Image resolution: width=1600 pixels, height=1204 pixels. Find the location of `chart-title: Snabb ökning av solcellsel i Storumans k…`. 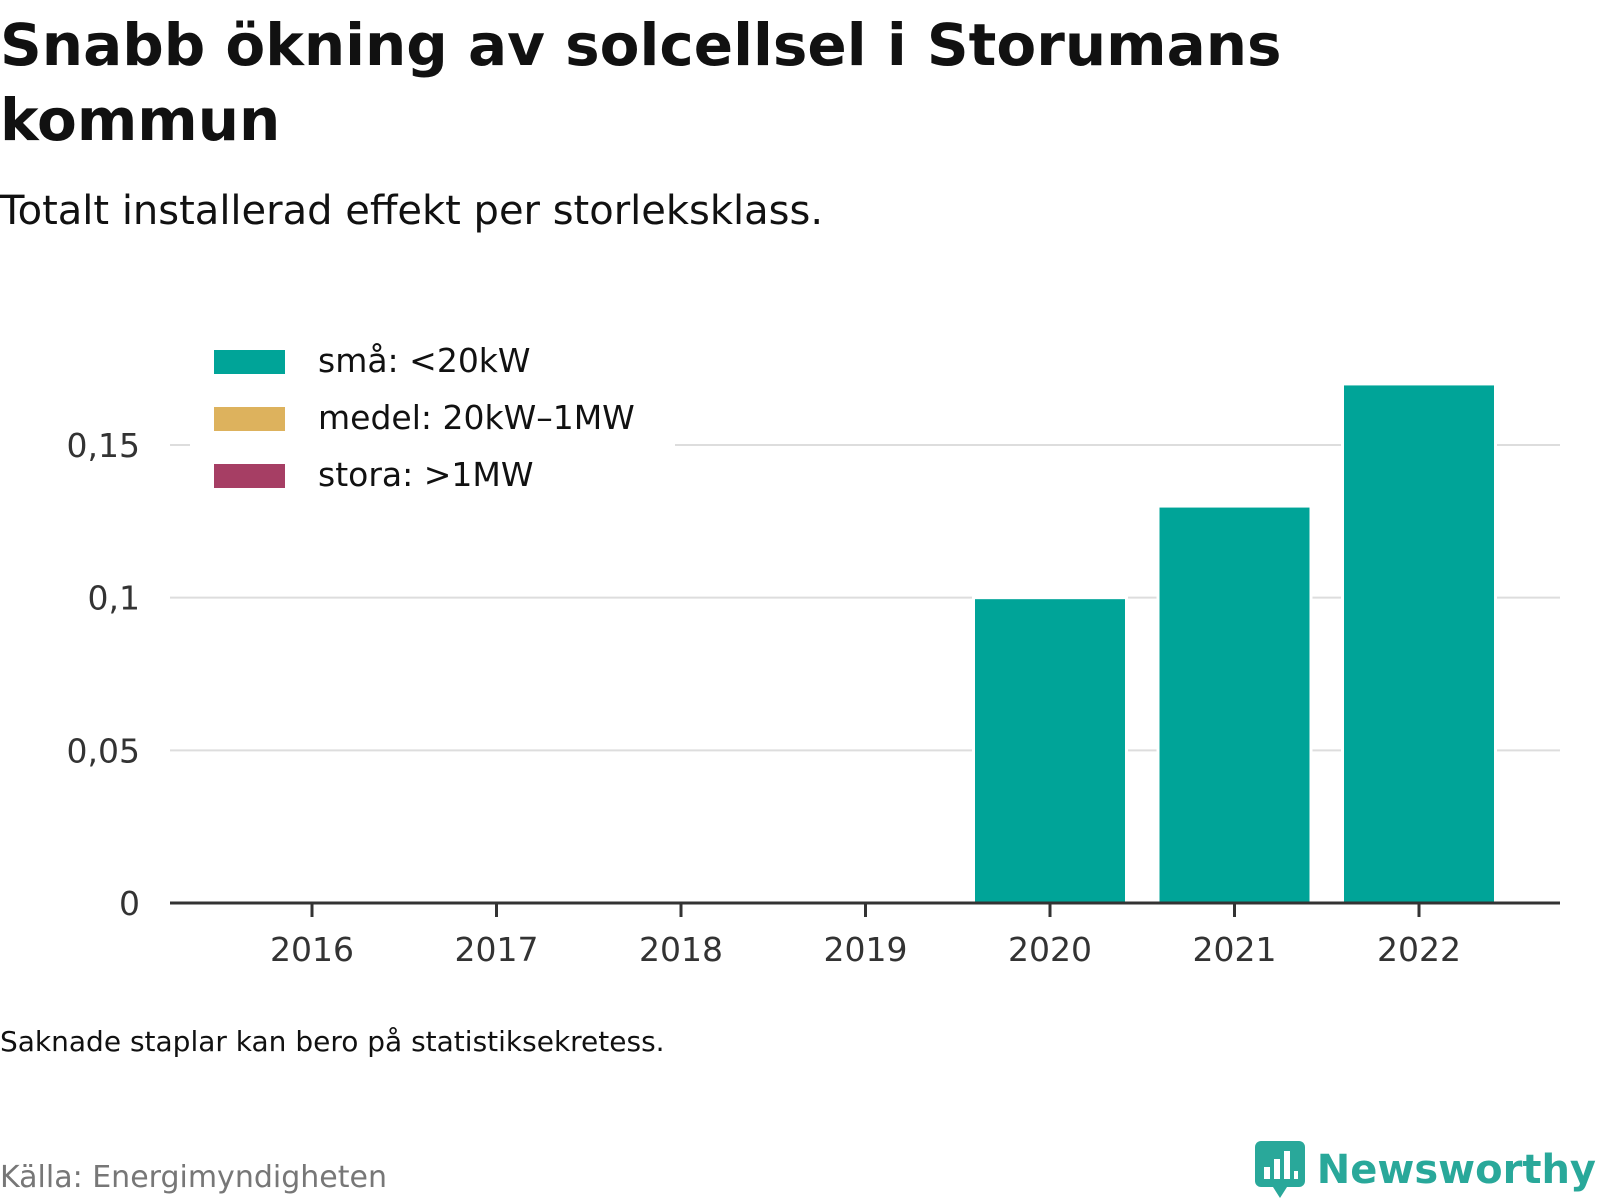

chart-title: Snabb ökning av solcellsel i Storumans k… is located at coordinates (641, 82).